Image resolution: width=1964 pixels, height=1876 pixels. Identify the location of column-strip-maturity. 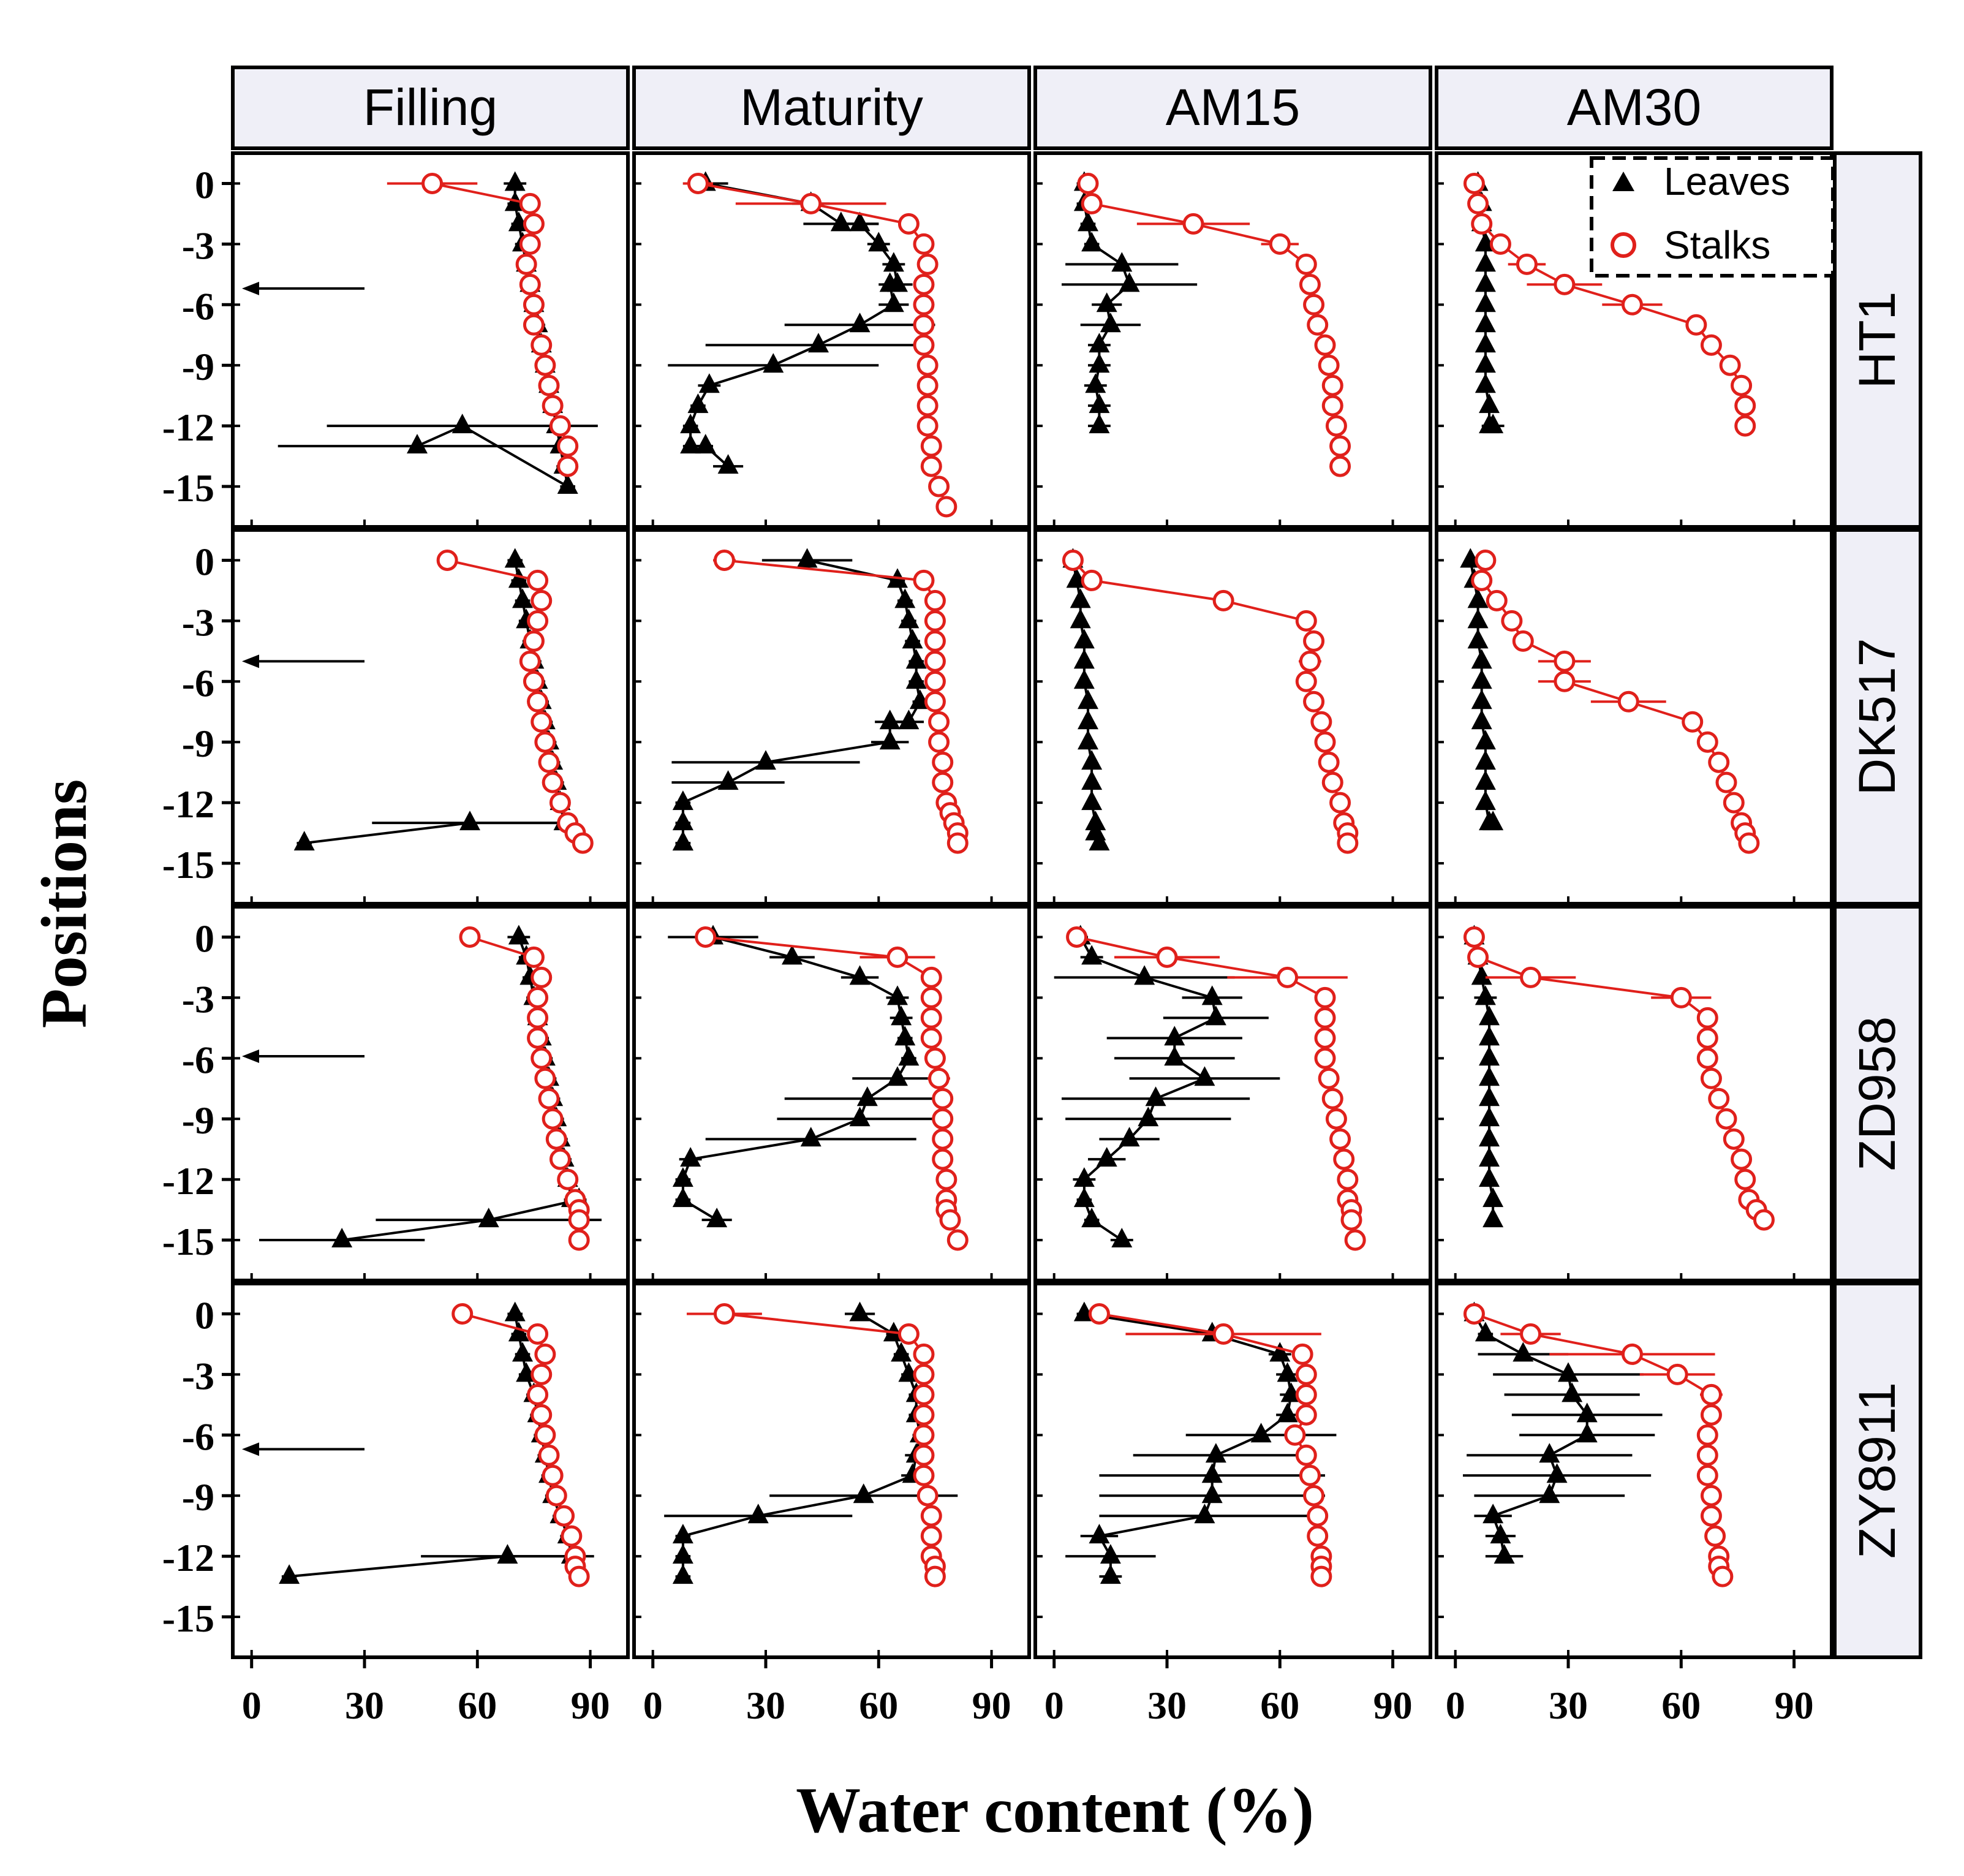
(832, 108).